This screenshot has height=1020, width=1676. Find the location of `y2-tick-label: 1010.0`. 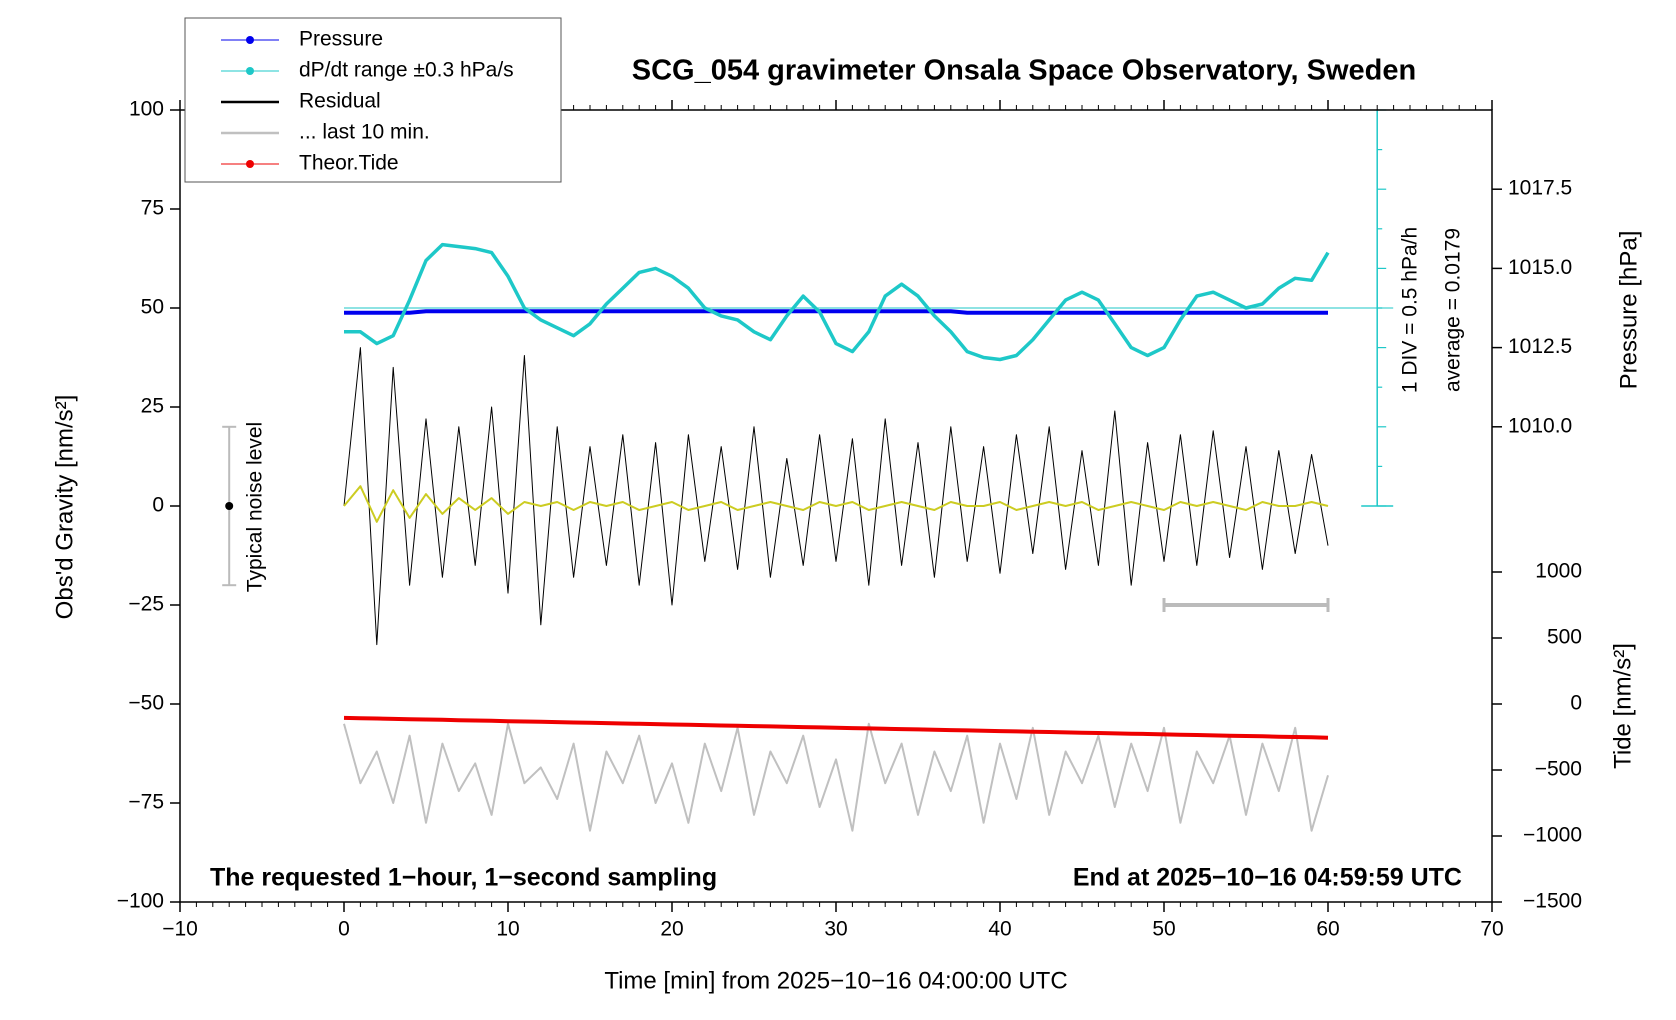

y2-tick-label: 1010.0 is located at coordinates (1540, 425).